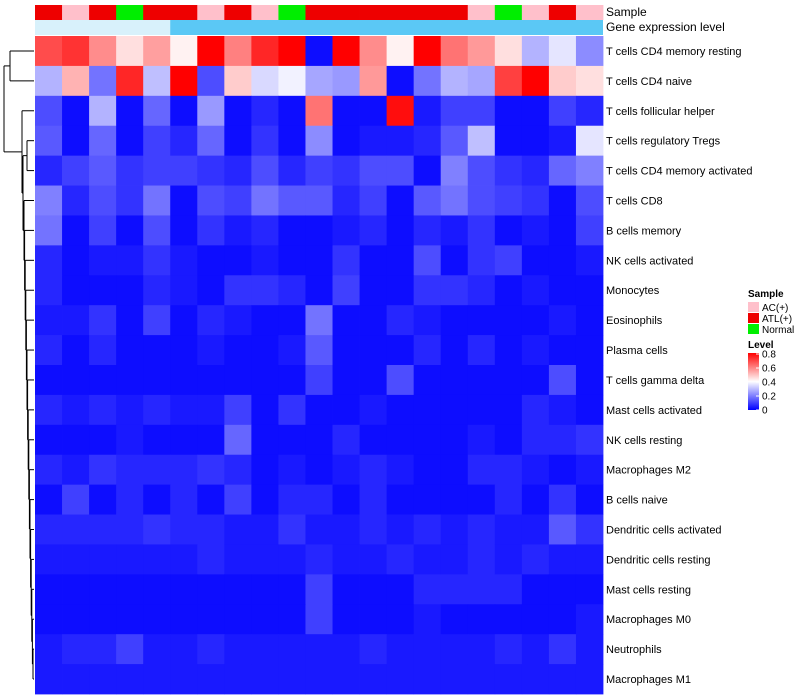 This screenshot has height=700, width=800. Describe the element at coordinates (777, 319) in the screenshot. I see `legend-sample-label: ATL(+)` at that location.